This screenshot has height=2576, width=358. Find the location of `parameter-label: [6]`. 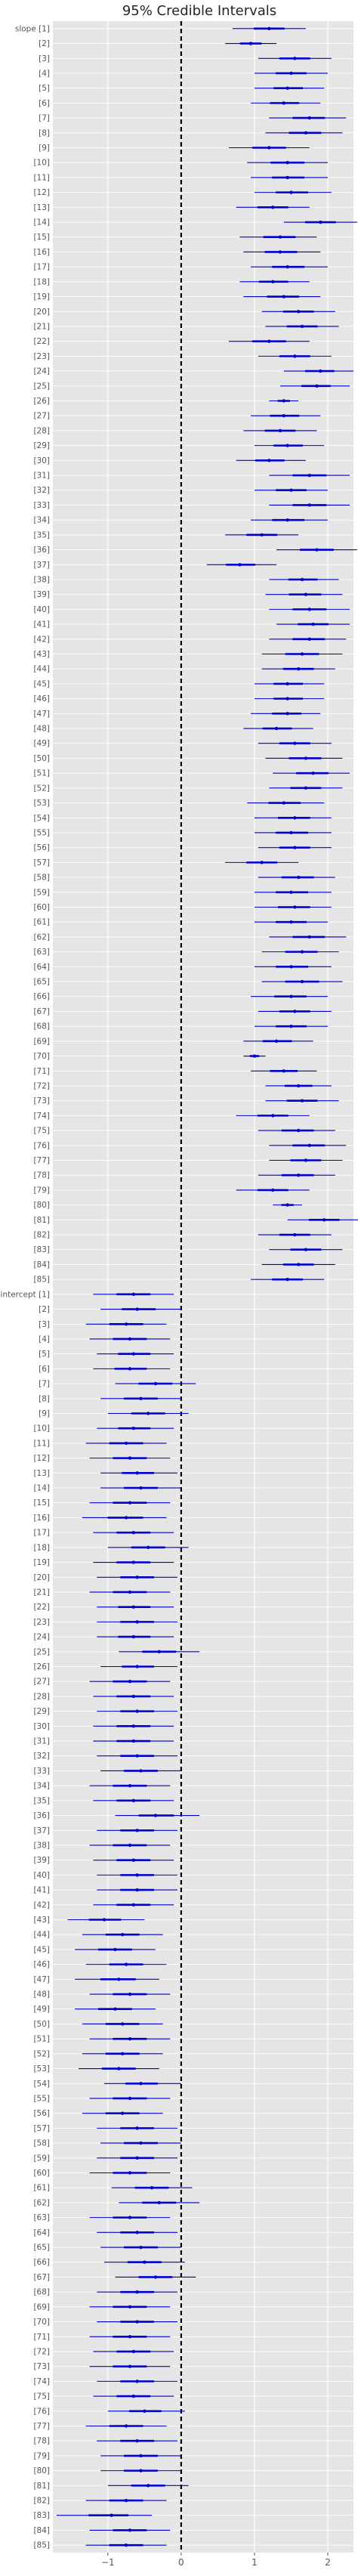

parameter-label: [6] is located at coordinates (44, 1369).